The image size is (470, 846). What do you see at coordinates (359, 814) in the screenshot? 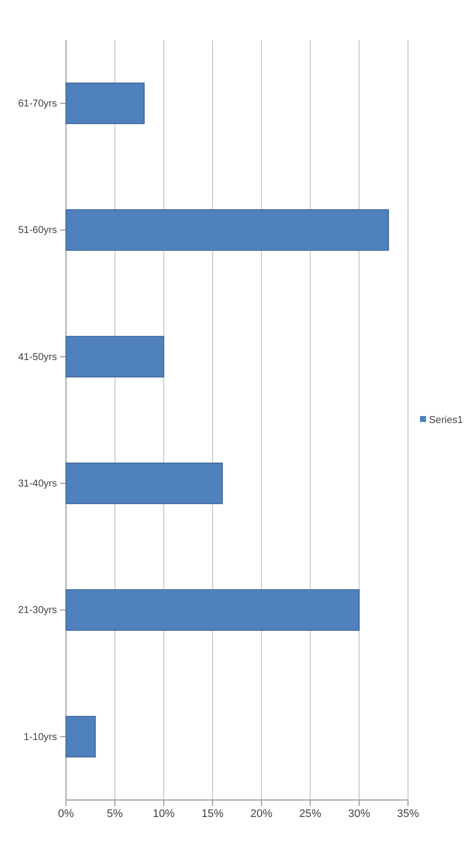
I see `x-tick-label: 30%` at bounding box center [359, 814].